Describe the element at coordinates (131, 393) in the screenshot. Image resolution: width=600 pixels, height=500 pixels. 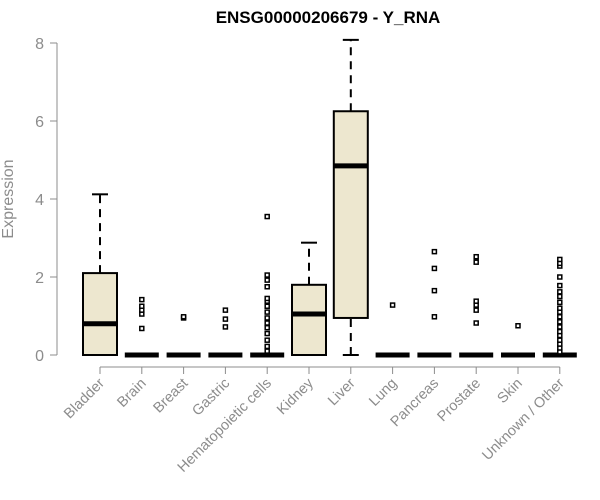
I see `x-tick-label: Brain` at that location.